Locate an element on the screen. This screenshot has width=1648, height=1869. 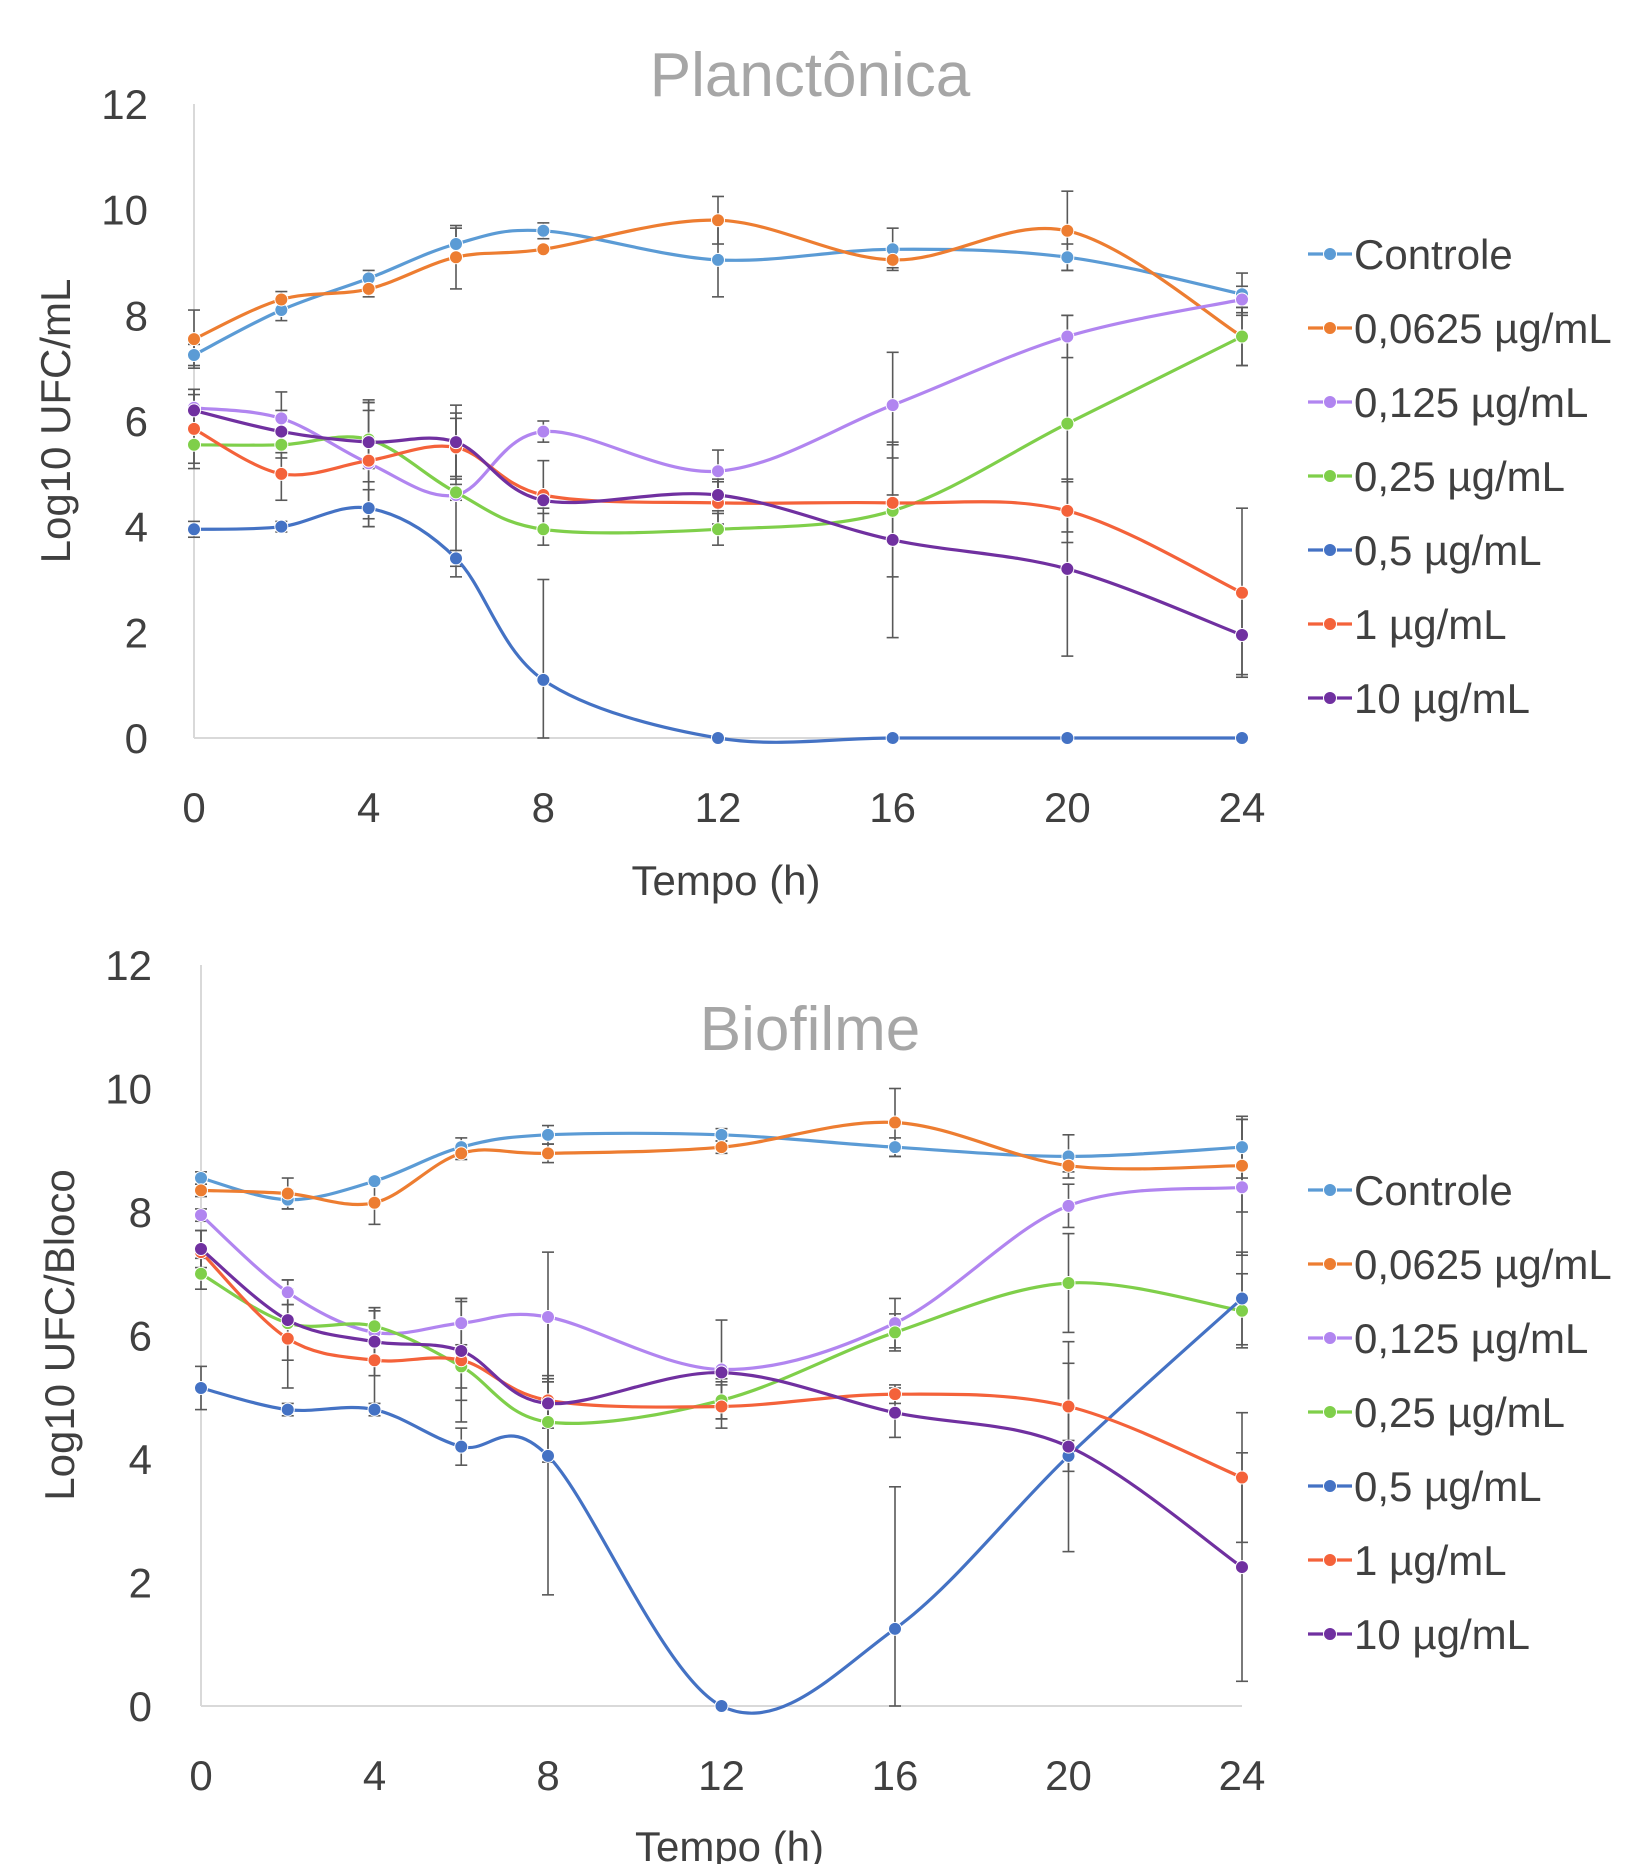
x-tick-label: 16 is located at coordinates (892, 807).